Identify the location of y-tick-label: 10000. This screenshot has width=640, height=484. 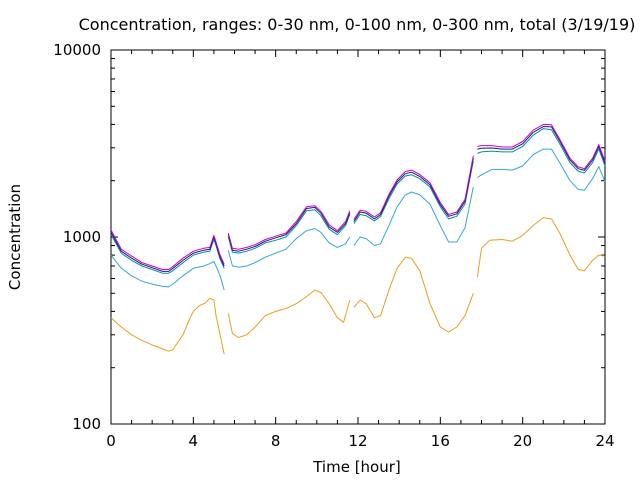
(77, 50).